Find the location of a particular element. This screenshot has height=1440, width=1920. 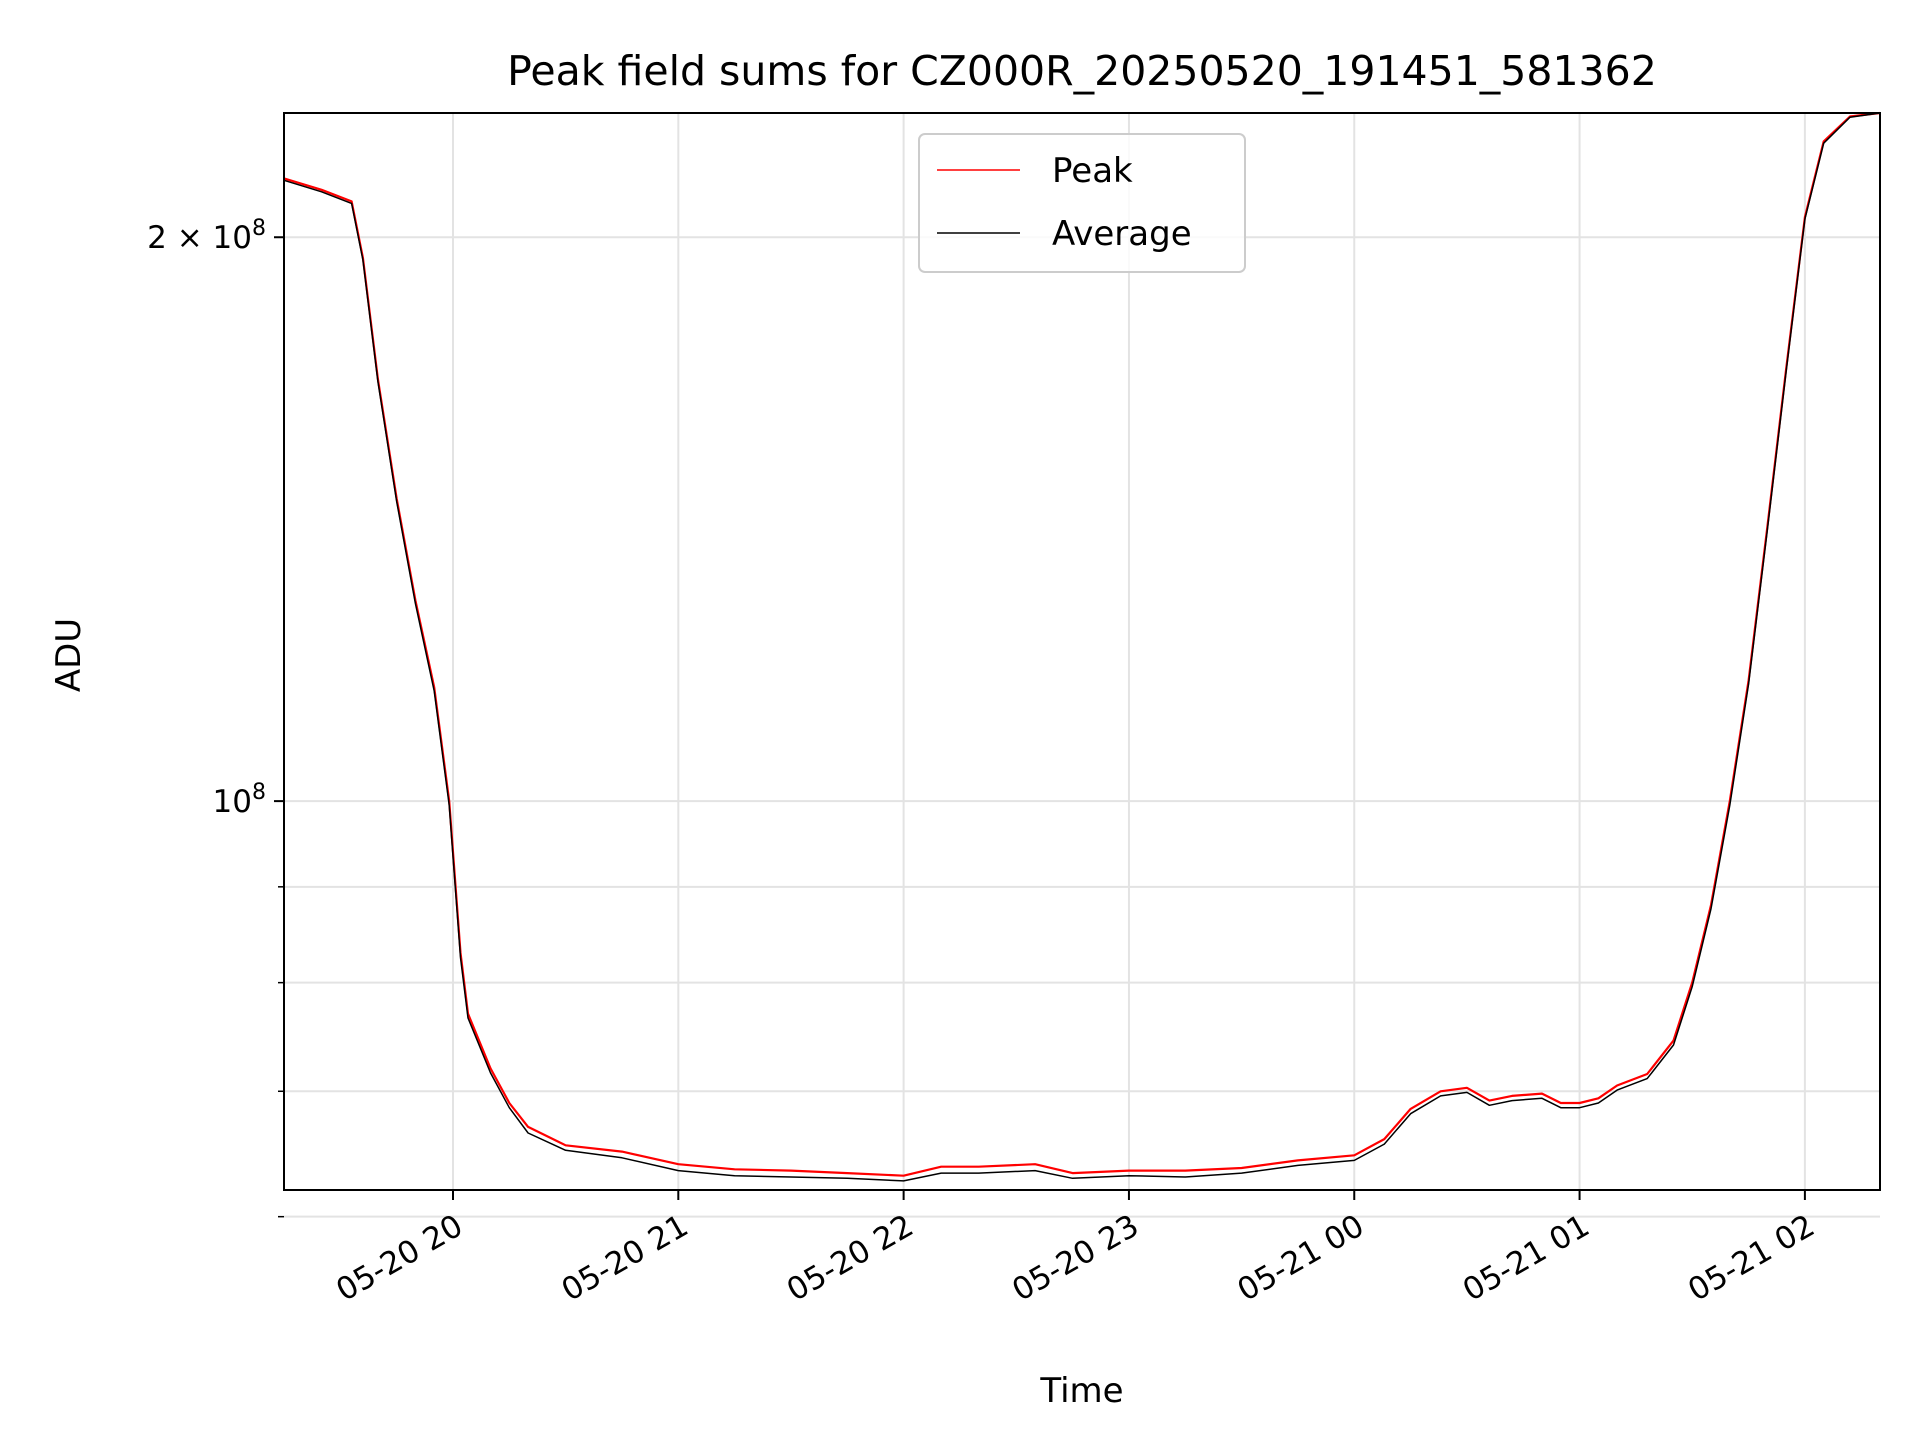

y-tick-label: 2 × 108 is located at coordinates (206, 236).